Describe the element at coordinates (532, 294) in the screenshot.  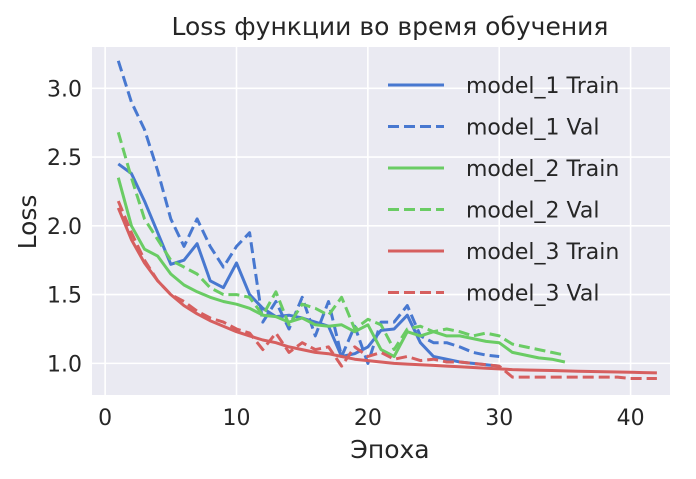
I see `legend-label: model_3 Val` at that location.